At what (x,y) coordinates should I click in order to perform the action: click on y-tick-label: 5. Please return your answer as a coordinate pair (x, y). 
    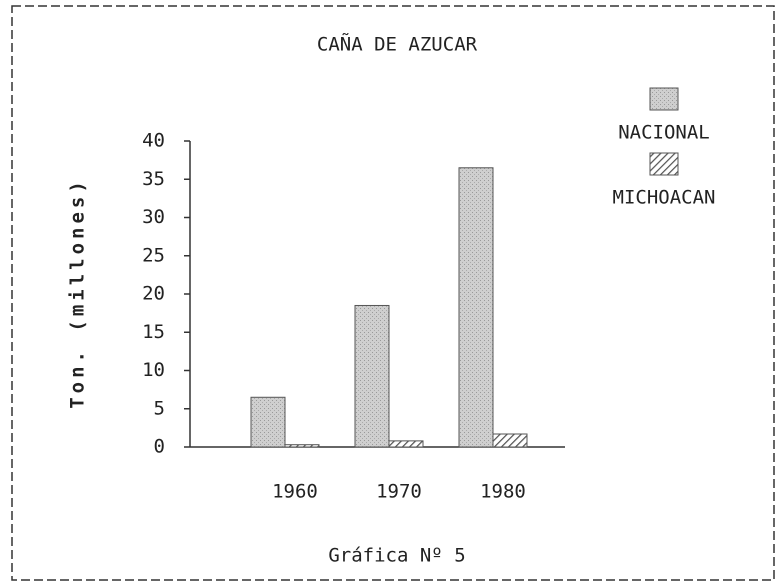
    Looking at the image, I should click on (159, 408).